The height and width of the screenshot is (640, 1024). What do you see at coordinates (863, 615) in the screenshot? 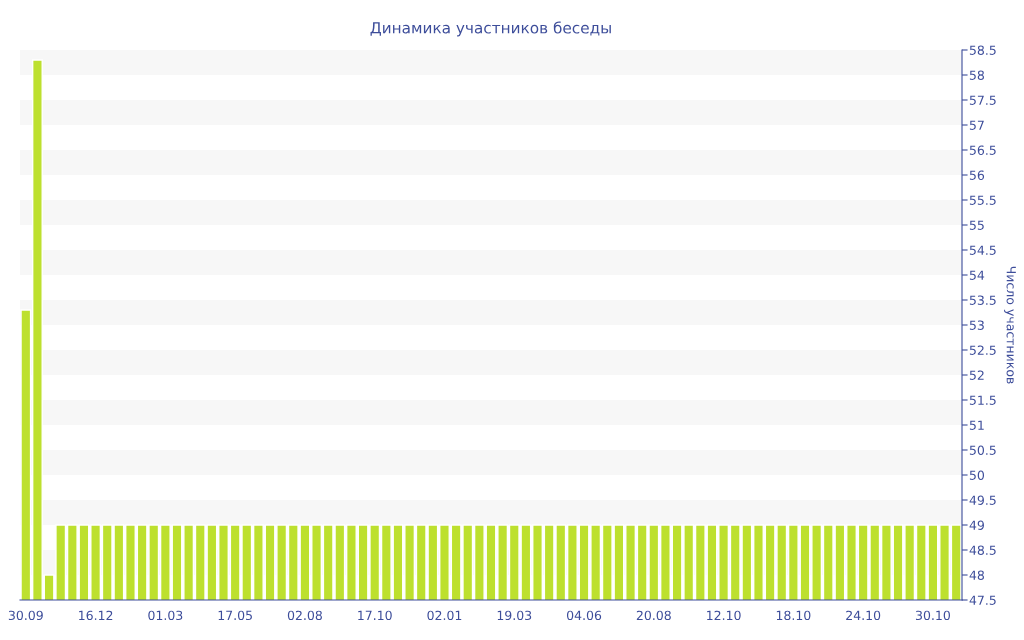
I see `x-tick-label: 24.10` at bounding box center [863, 615].